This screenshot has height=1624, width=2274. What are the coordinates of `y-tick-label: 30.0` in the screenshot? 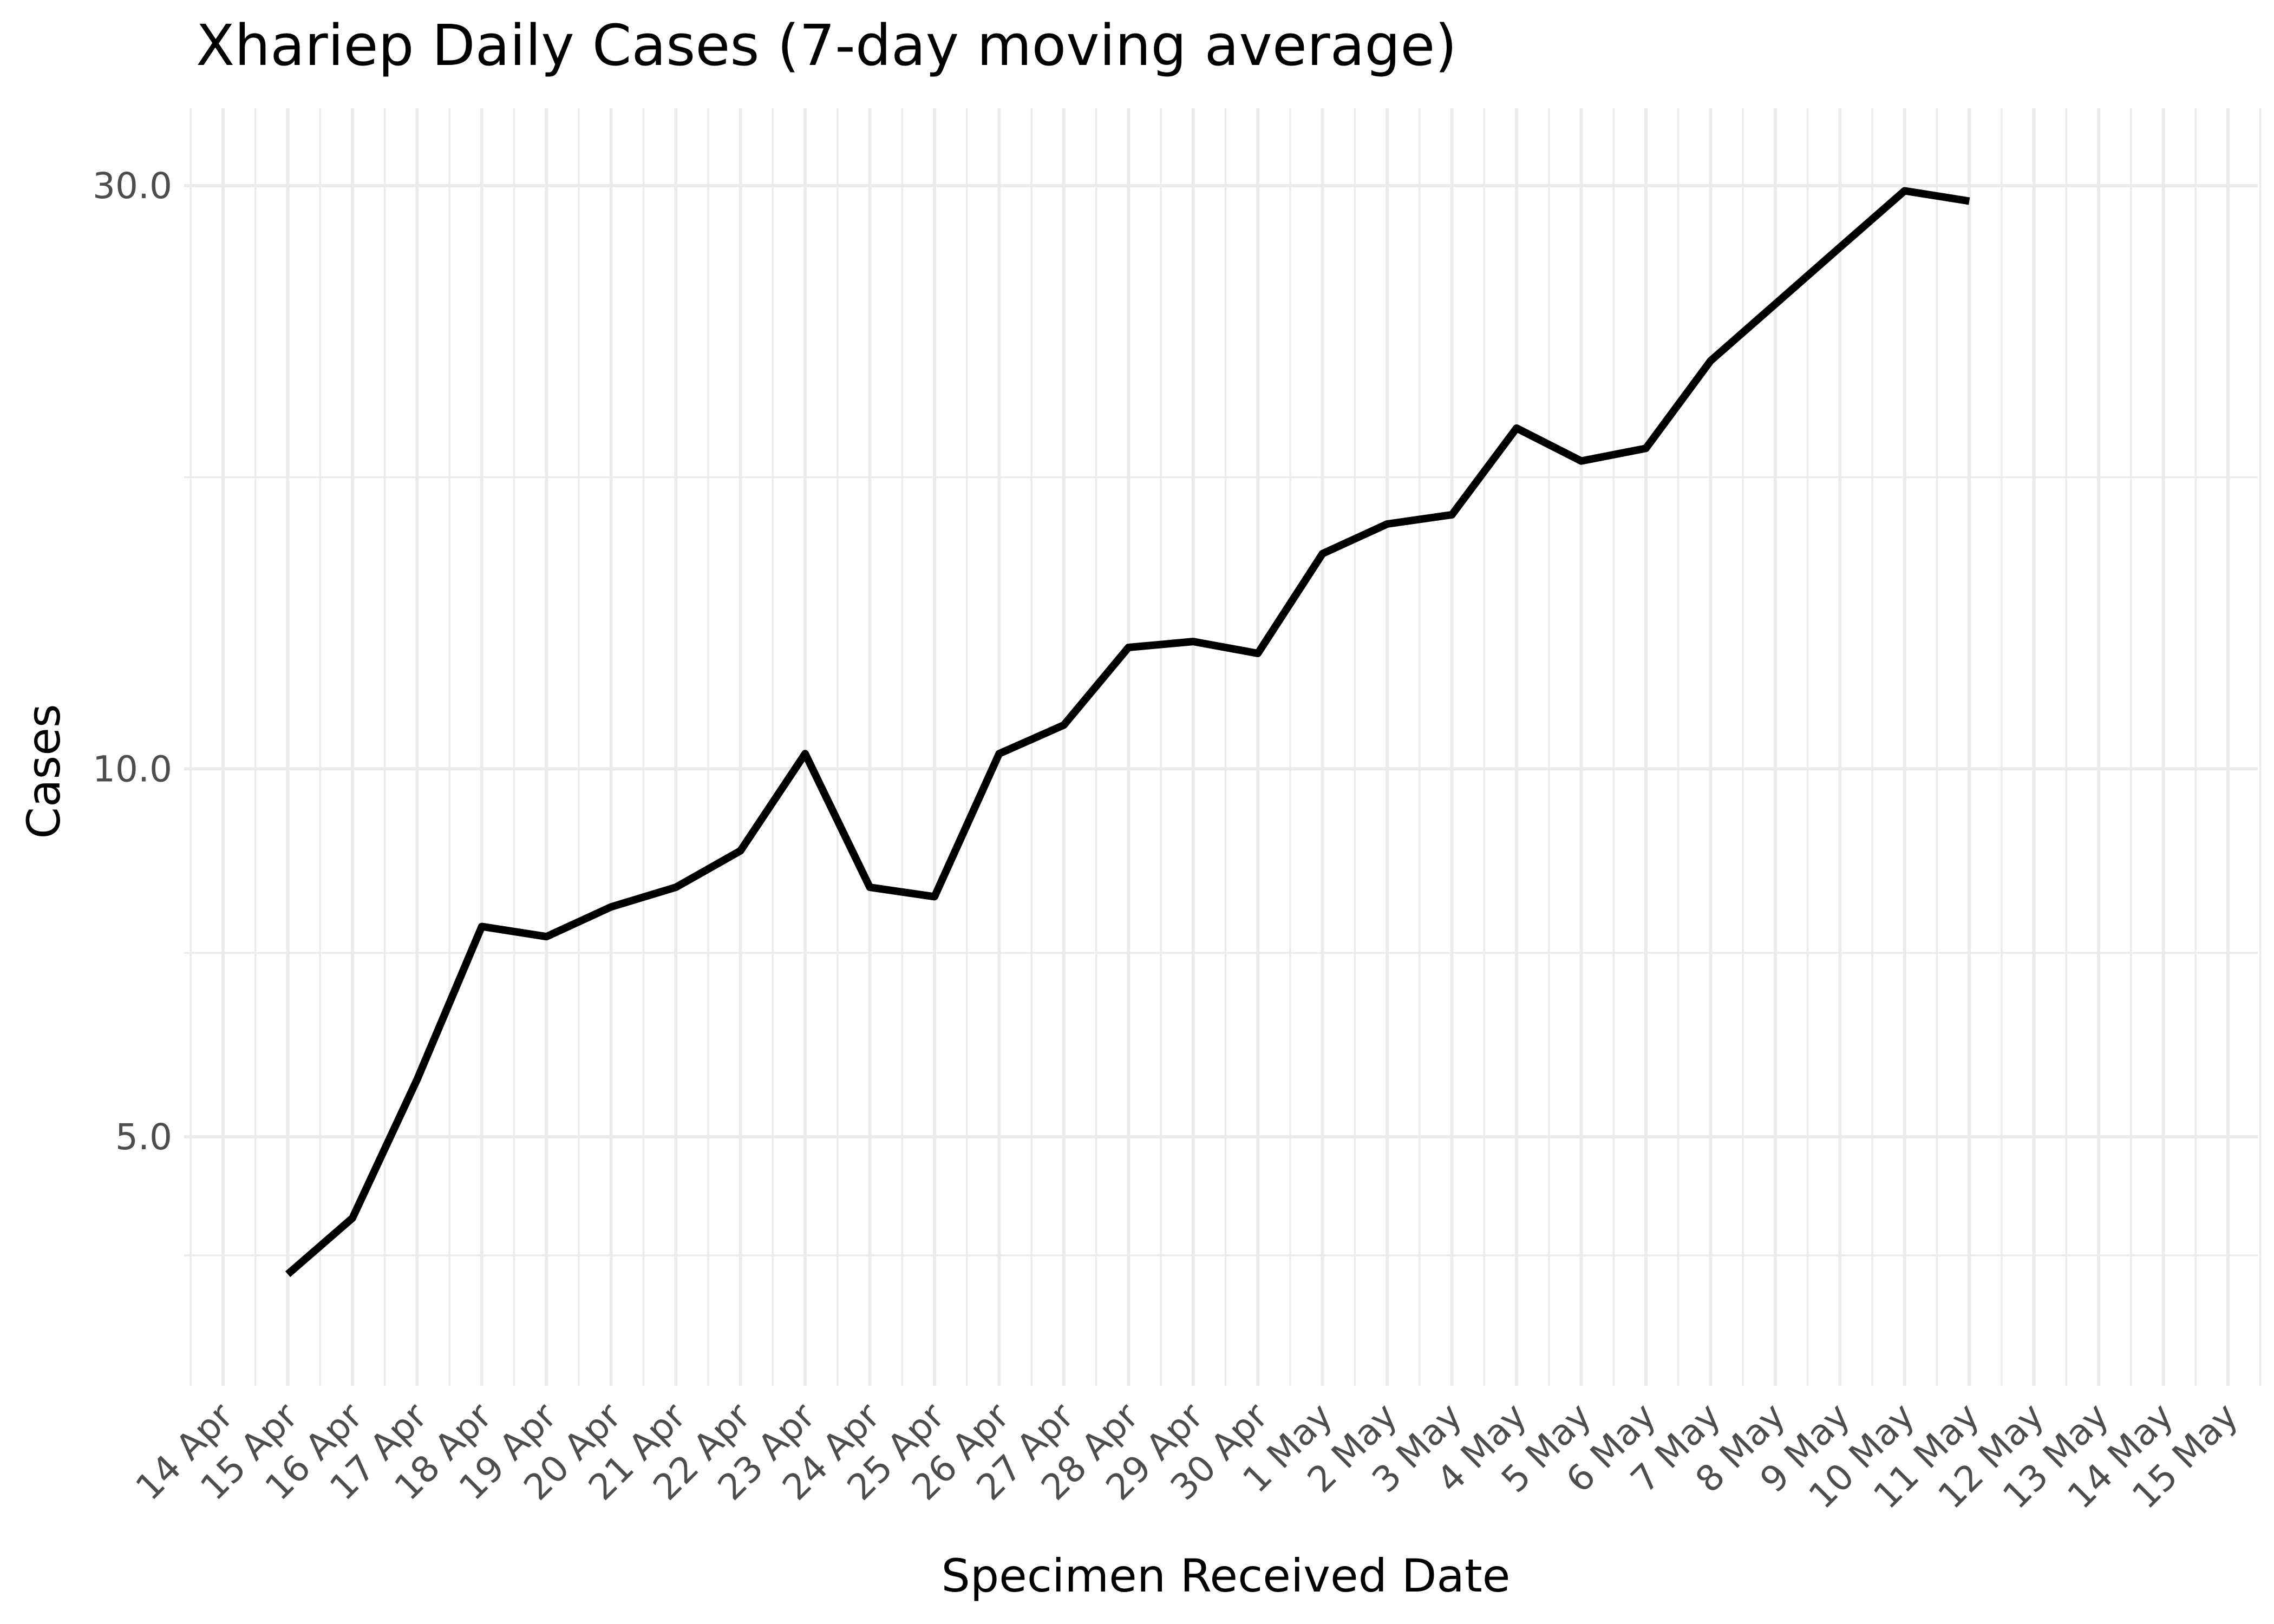 It's located at (132, 186).